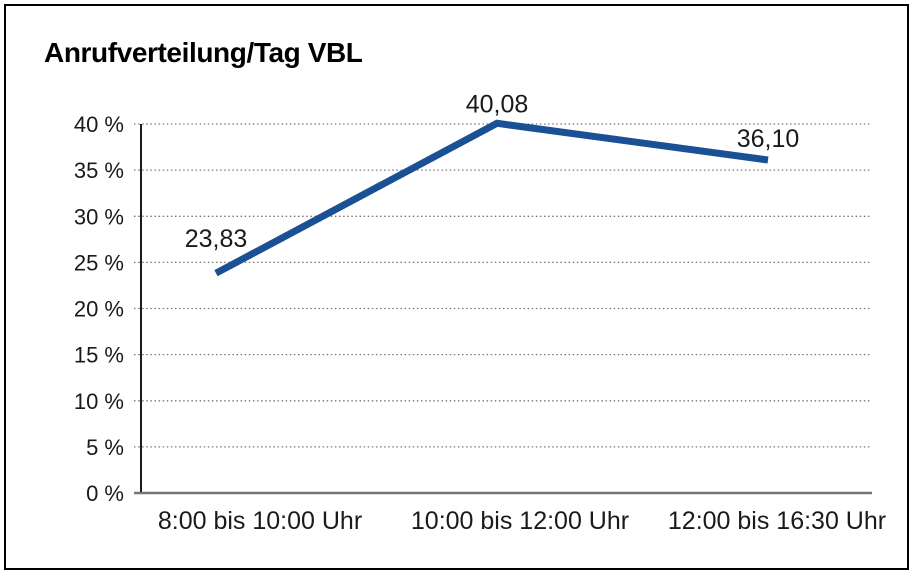  Describe the element at coordinates (99, 262) in the screenshot. I see `y-axis-tick-label: 25 %` at that location.